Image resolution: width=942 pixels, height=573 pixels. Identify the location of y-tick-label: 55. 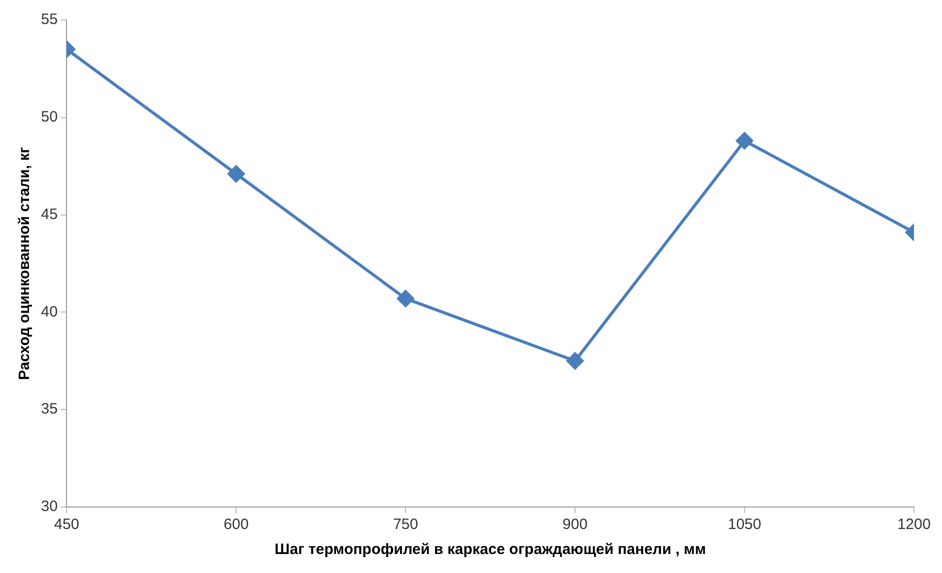
(49, 19).